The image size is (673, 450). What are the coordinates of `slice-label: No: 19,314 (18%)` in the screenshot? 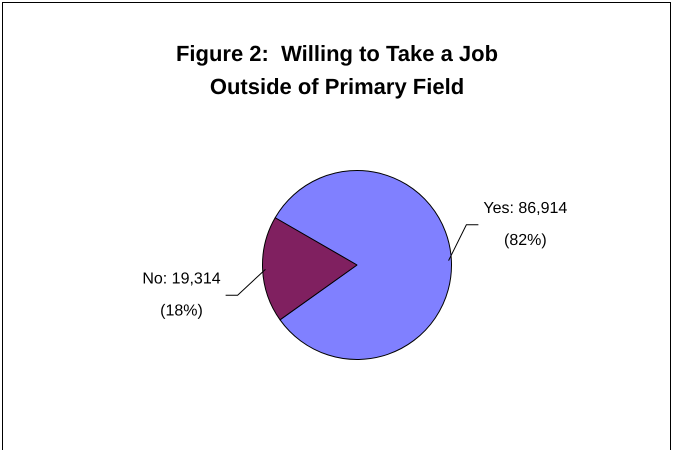 It's located at (181, 295).